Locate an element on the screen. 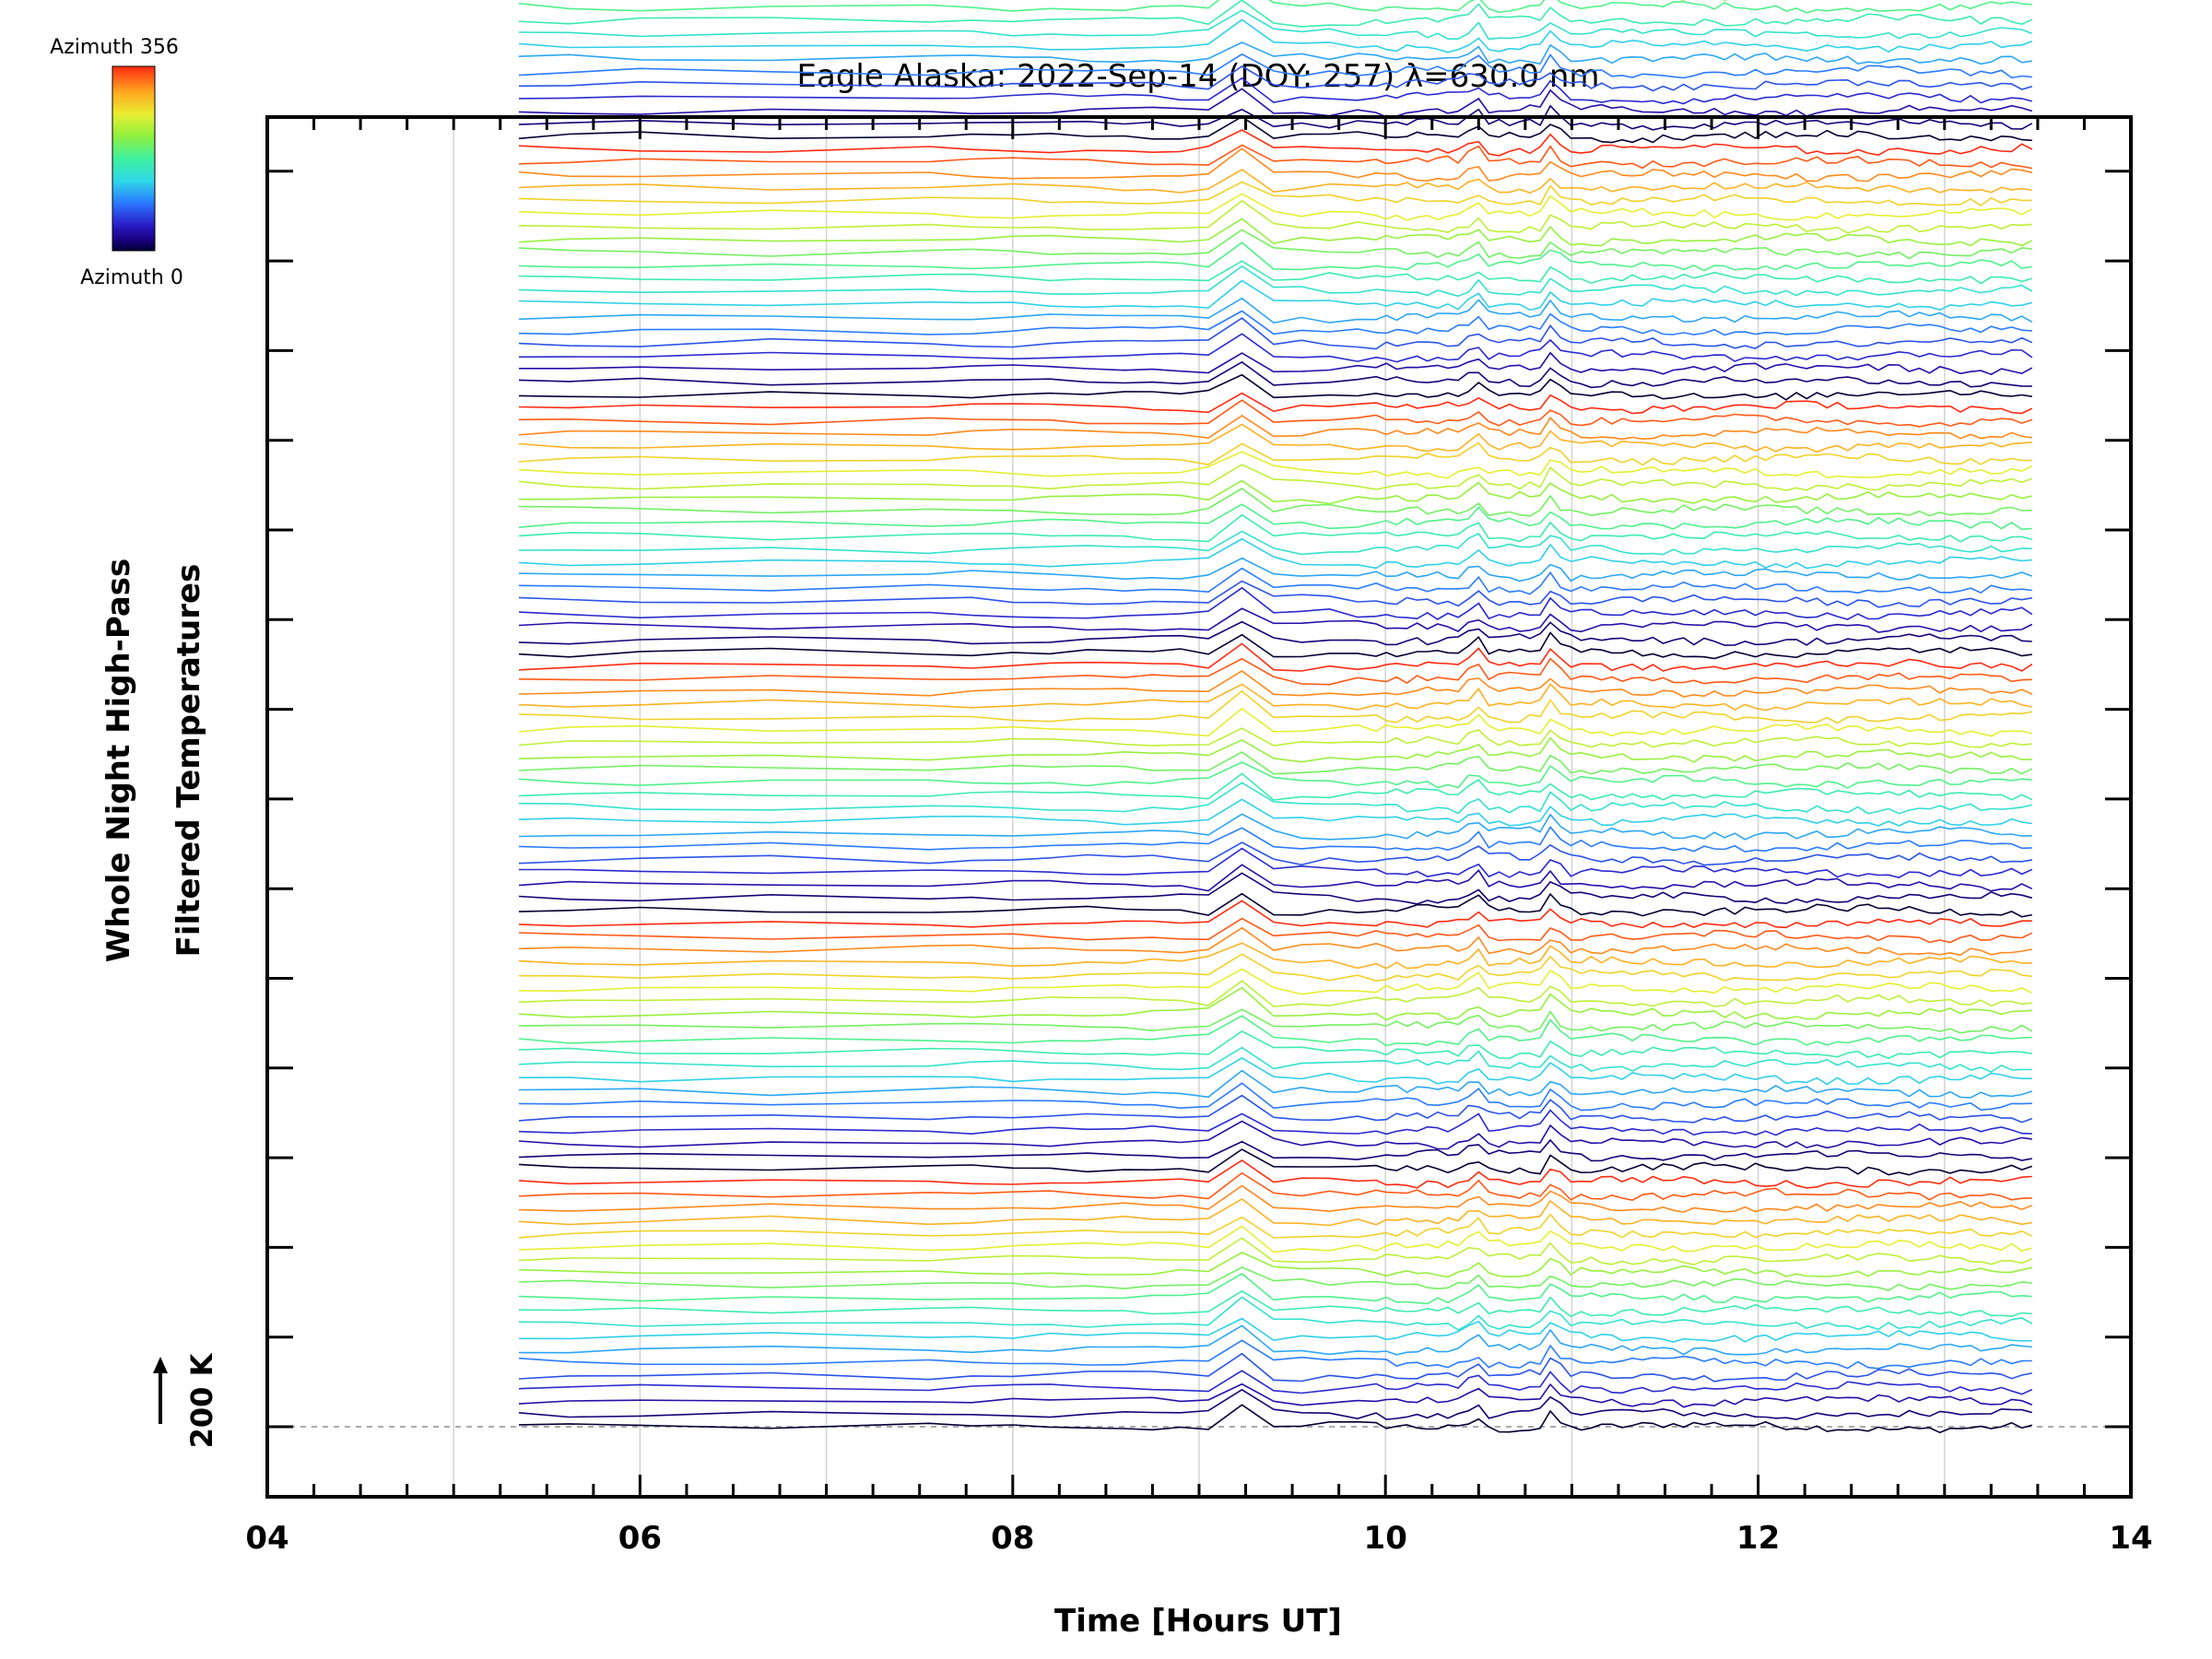  colorbar: Azimuth 356 Azimuth 0 is located at coordinates (116, 162).